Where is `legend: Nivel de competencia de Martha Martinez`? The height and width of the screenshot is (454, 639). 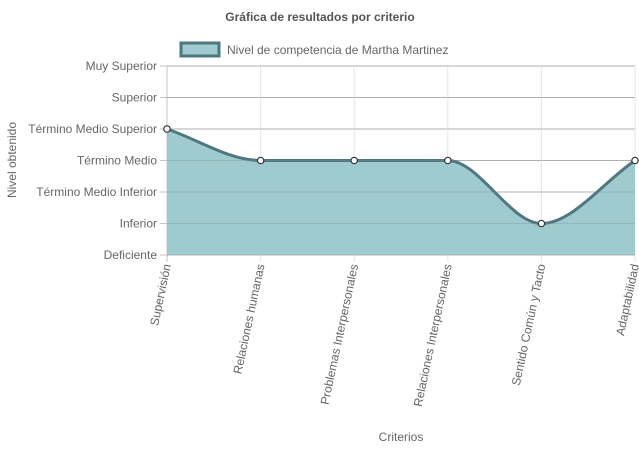
legend: Nivel de competencia de Martha Martinez is located at coordinates (313, 49).